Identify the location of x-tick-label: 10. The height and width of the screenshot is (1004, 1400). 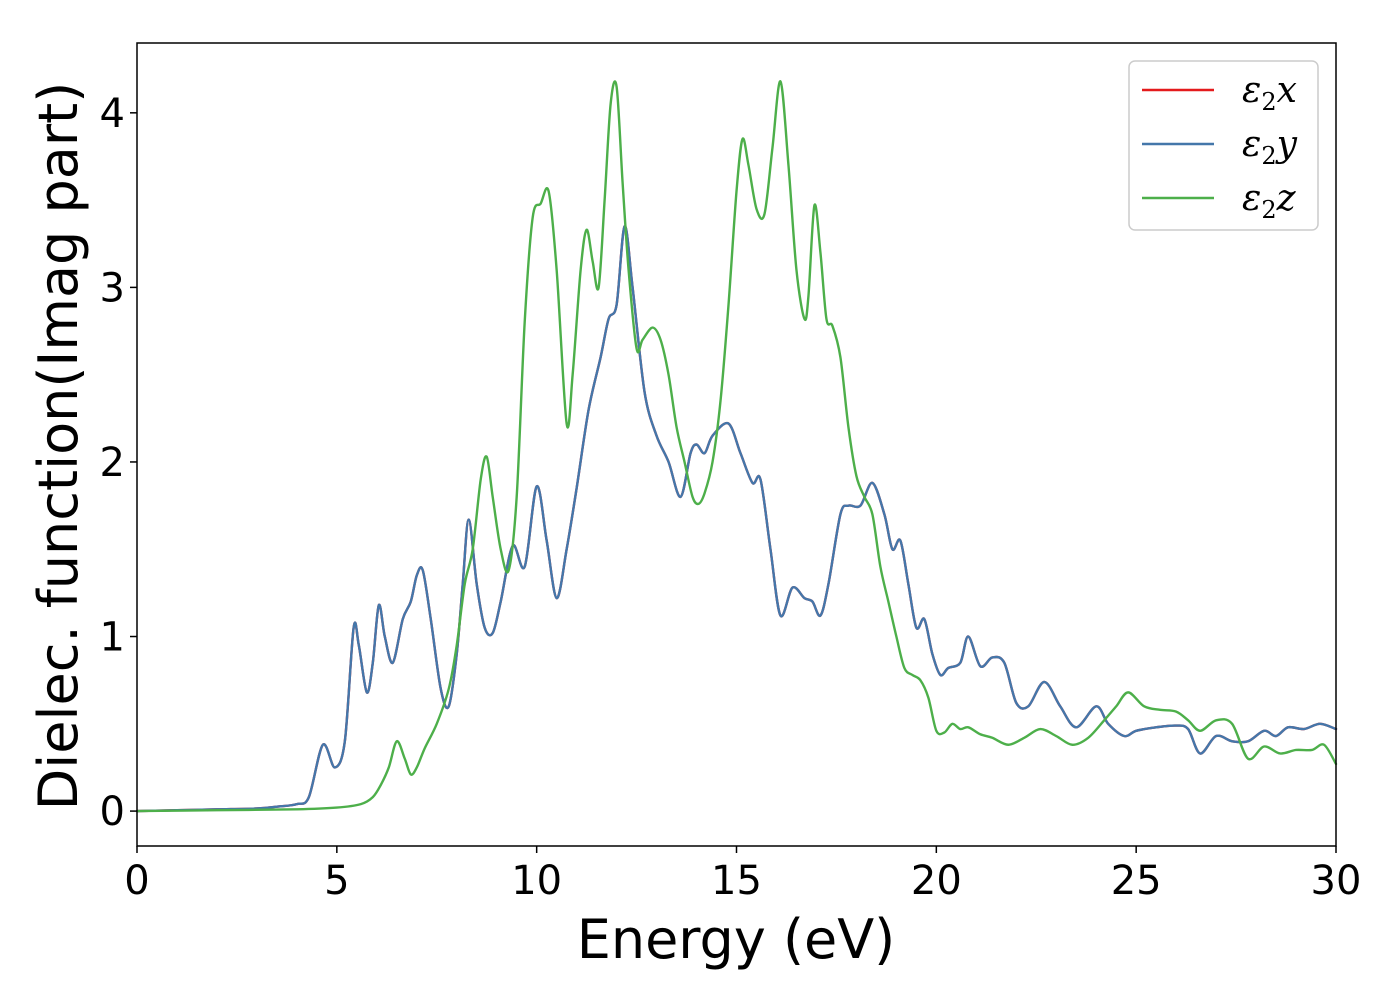
(536, 881).